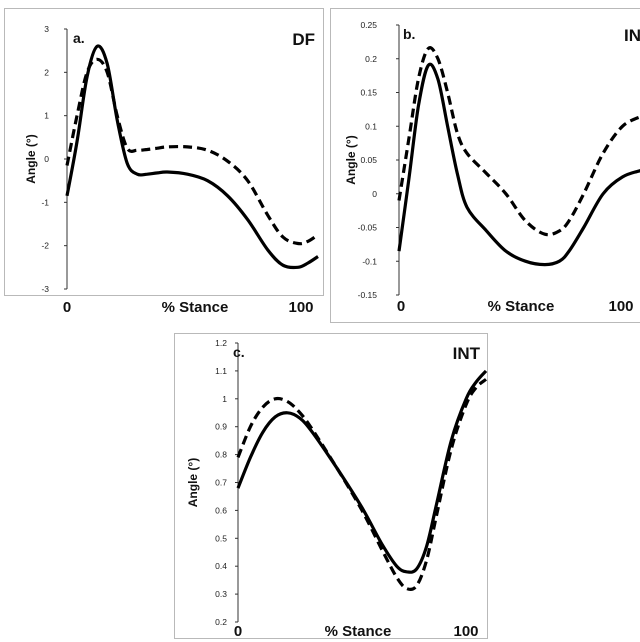  What do you see at coordinates (221, 566) in the screenshot?
I see `y-tick-label: 0.4` at bounding box center [221, 566].